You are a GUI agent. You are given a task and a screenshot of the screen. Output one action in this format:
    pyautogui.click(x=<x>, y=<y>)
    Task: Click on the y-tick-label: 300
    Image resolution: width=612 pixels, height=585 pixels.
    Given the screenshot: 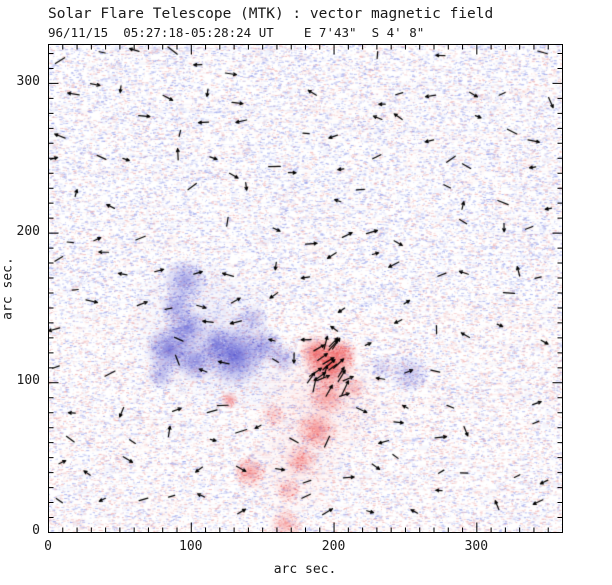 What is the action you would take?
    pyautogui.click(x=28, y=81)
    